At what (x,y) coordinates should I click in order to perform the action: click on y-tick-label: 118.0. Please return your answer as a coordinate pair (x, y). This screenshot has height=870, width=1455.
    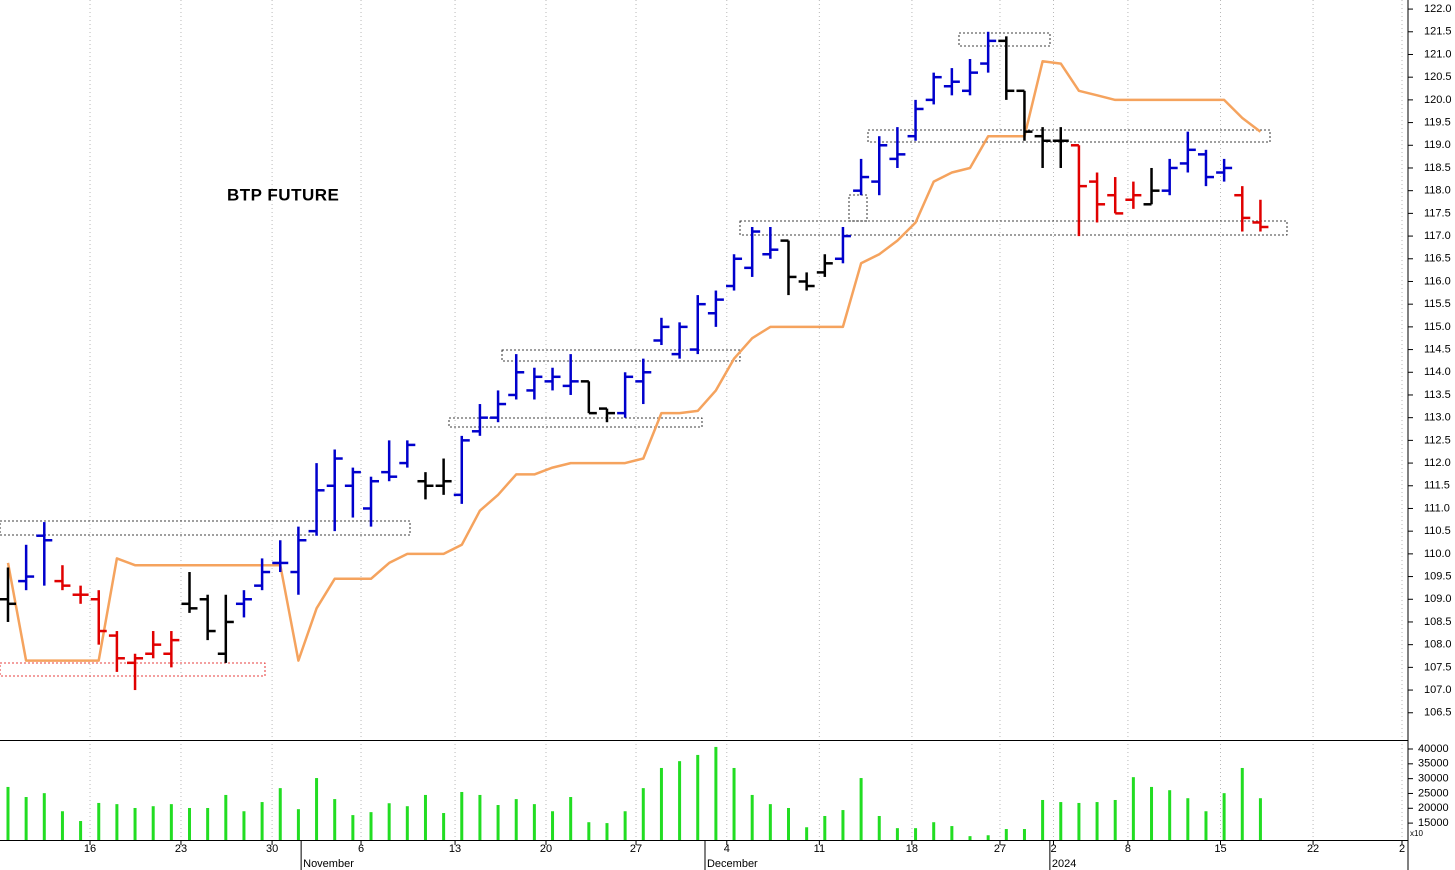
    Looking at the image, I should click on (1437, 191).